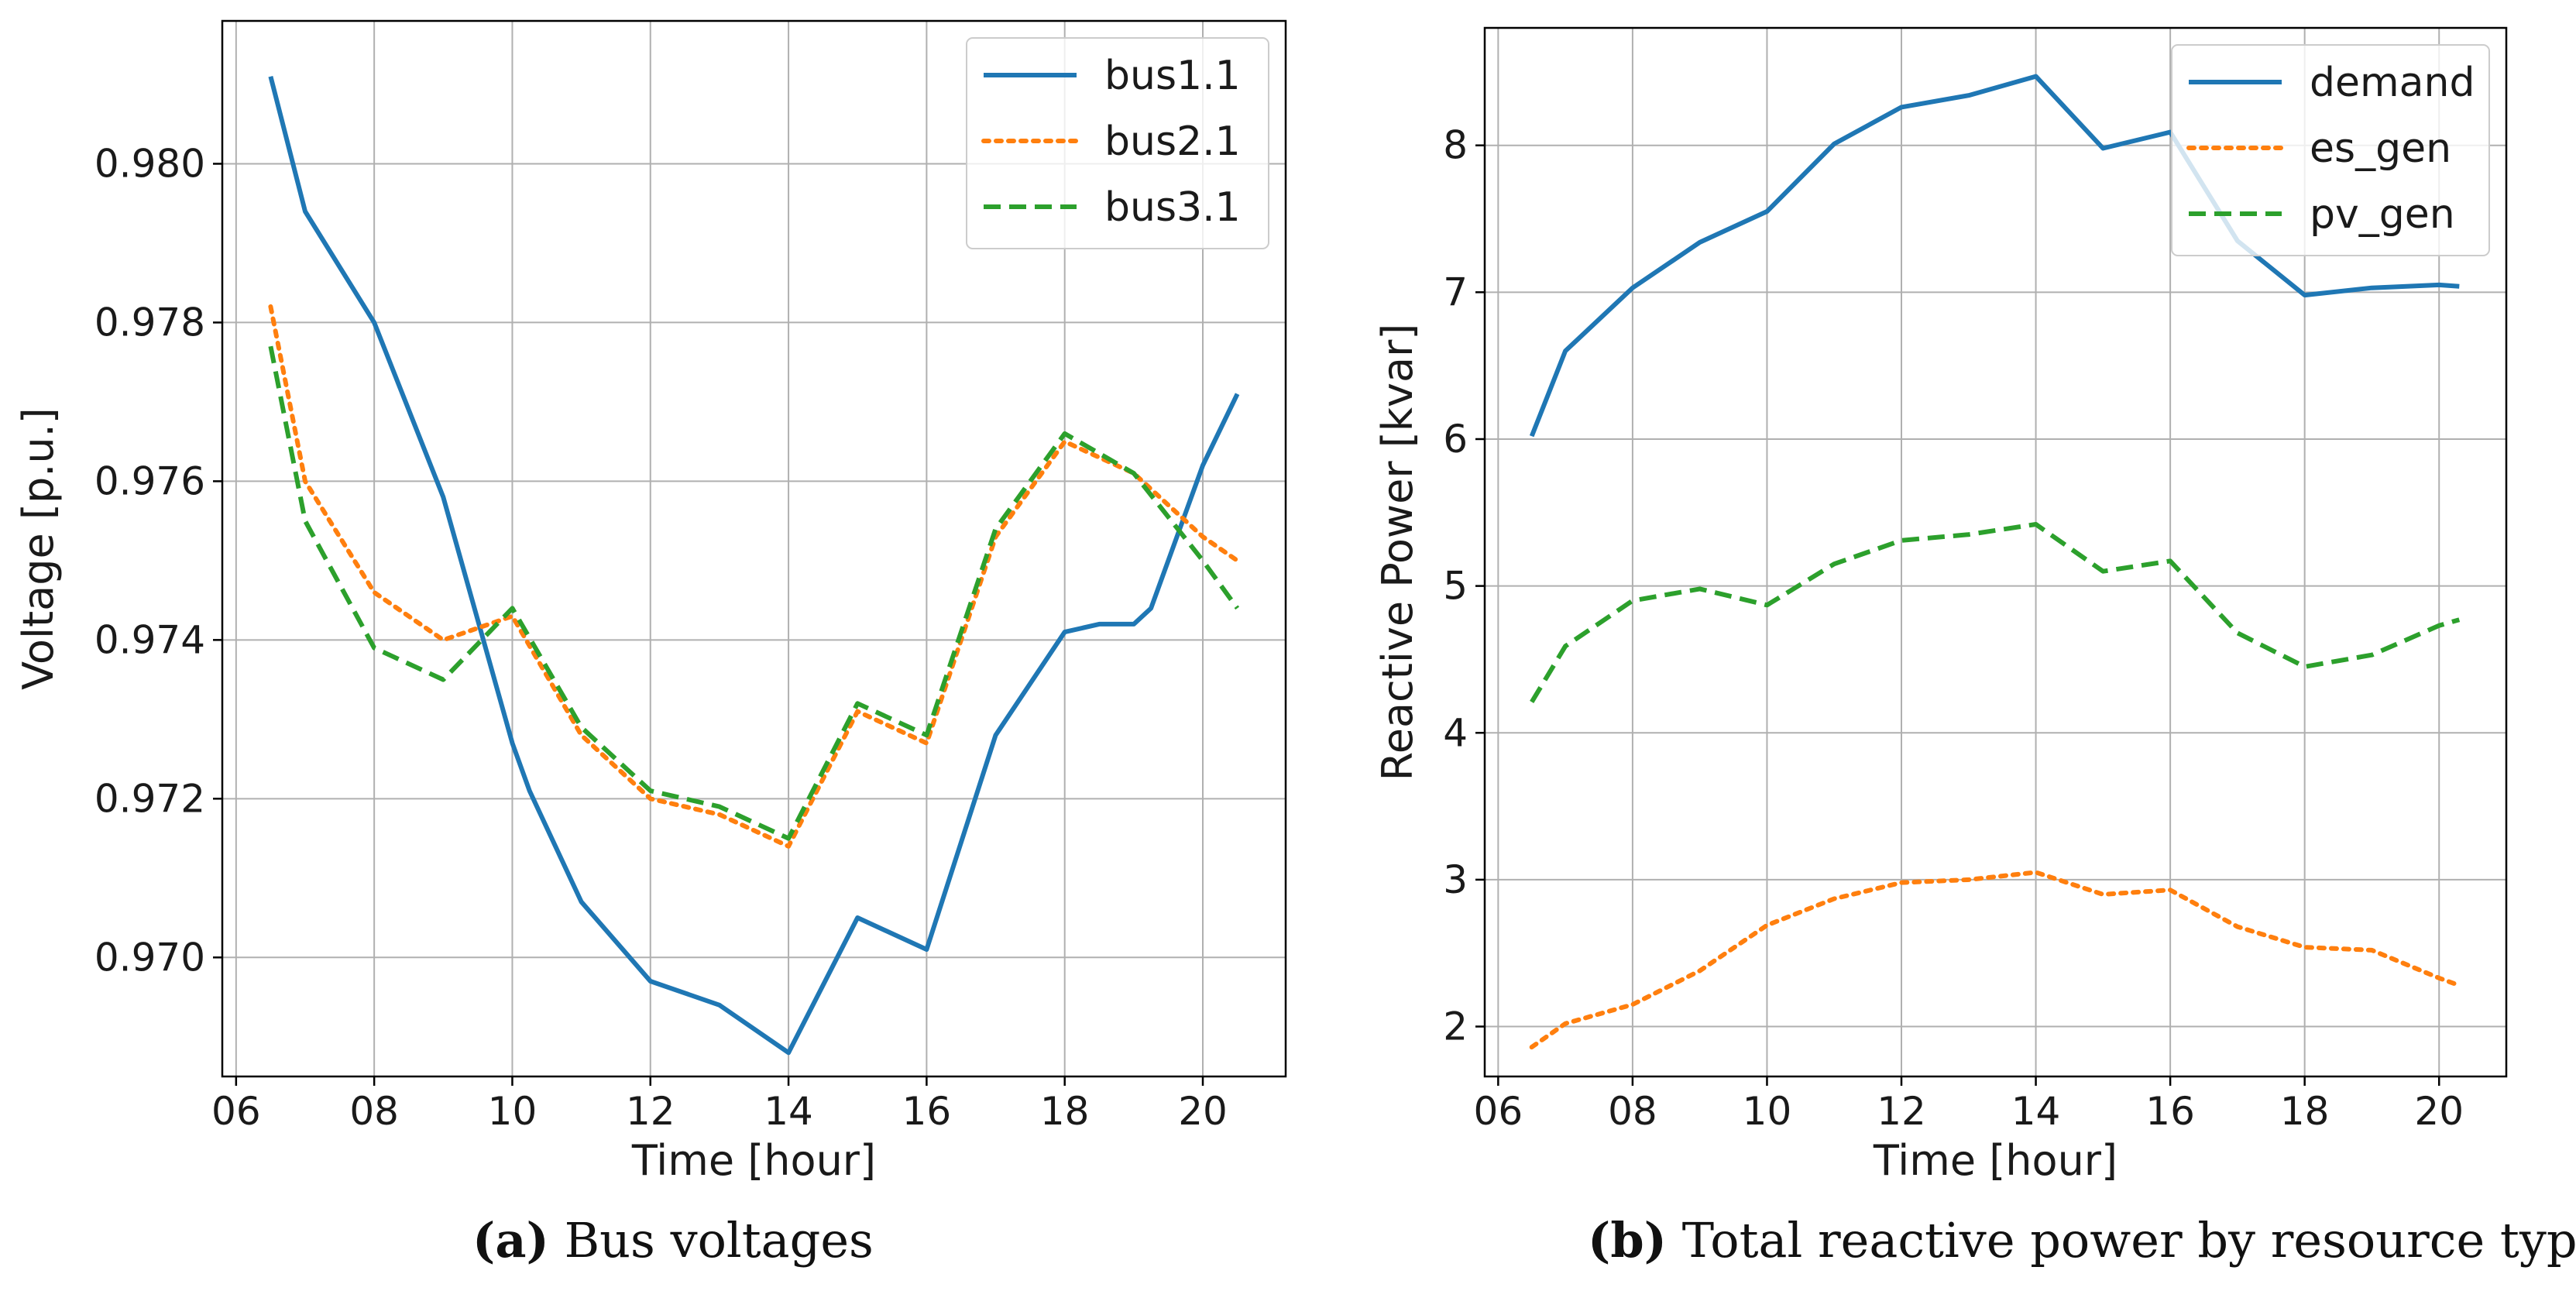 This screenshot has width=2576, height=1291. What do you see at coordinates (149, 639) in the screenshot?
I see `y-tick-label: 0.974` at bounding box center [149, 639].